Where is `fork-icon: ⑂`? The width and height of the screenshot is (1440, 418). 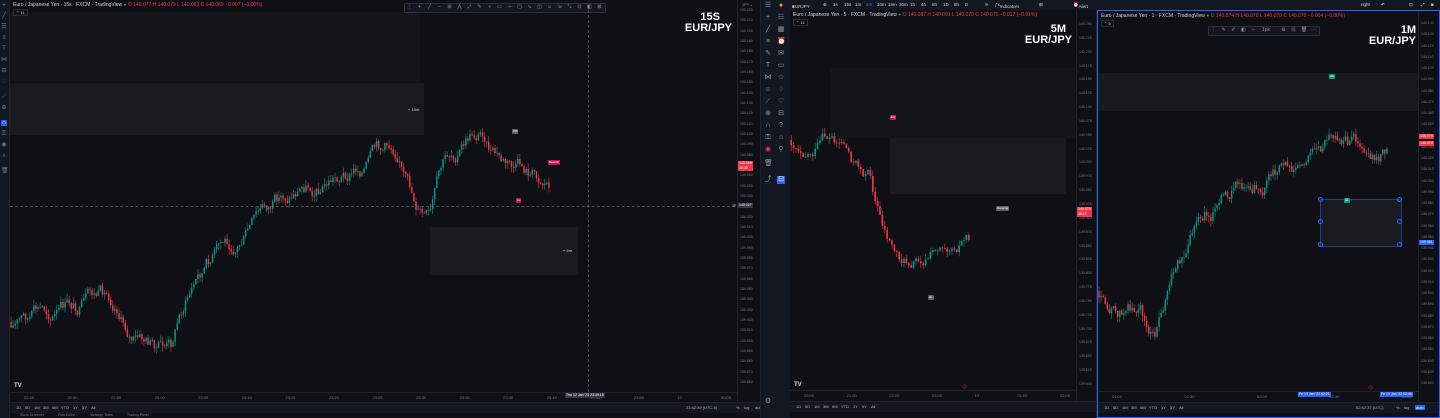 fork-icon: ⑂ is located at coordinates (489, 7).